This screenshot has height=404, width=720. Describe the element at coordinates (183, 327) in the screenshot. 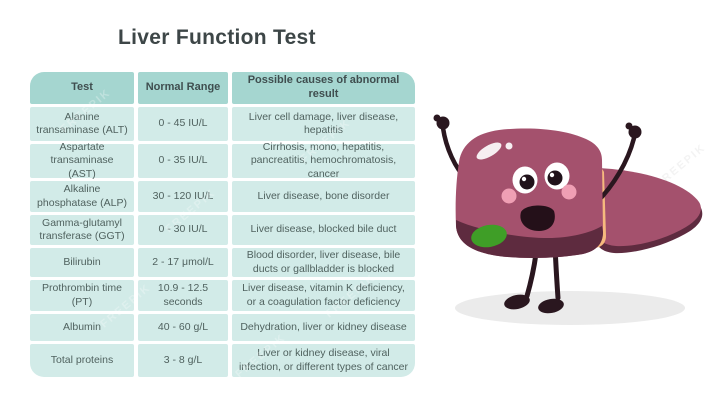

I see `range-cell: 40 - 60 g/L` at that location.